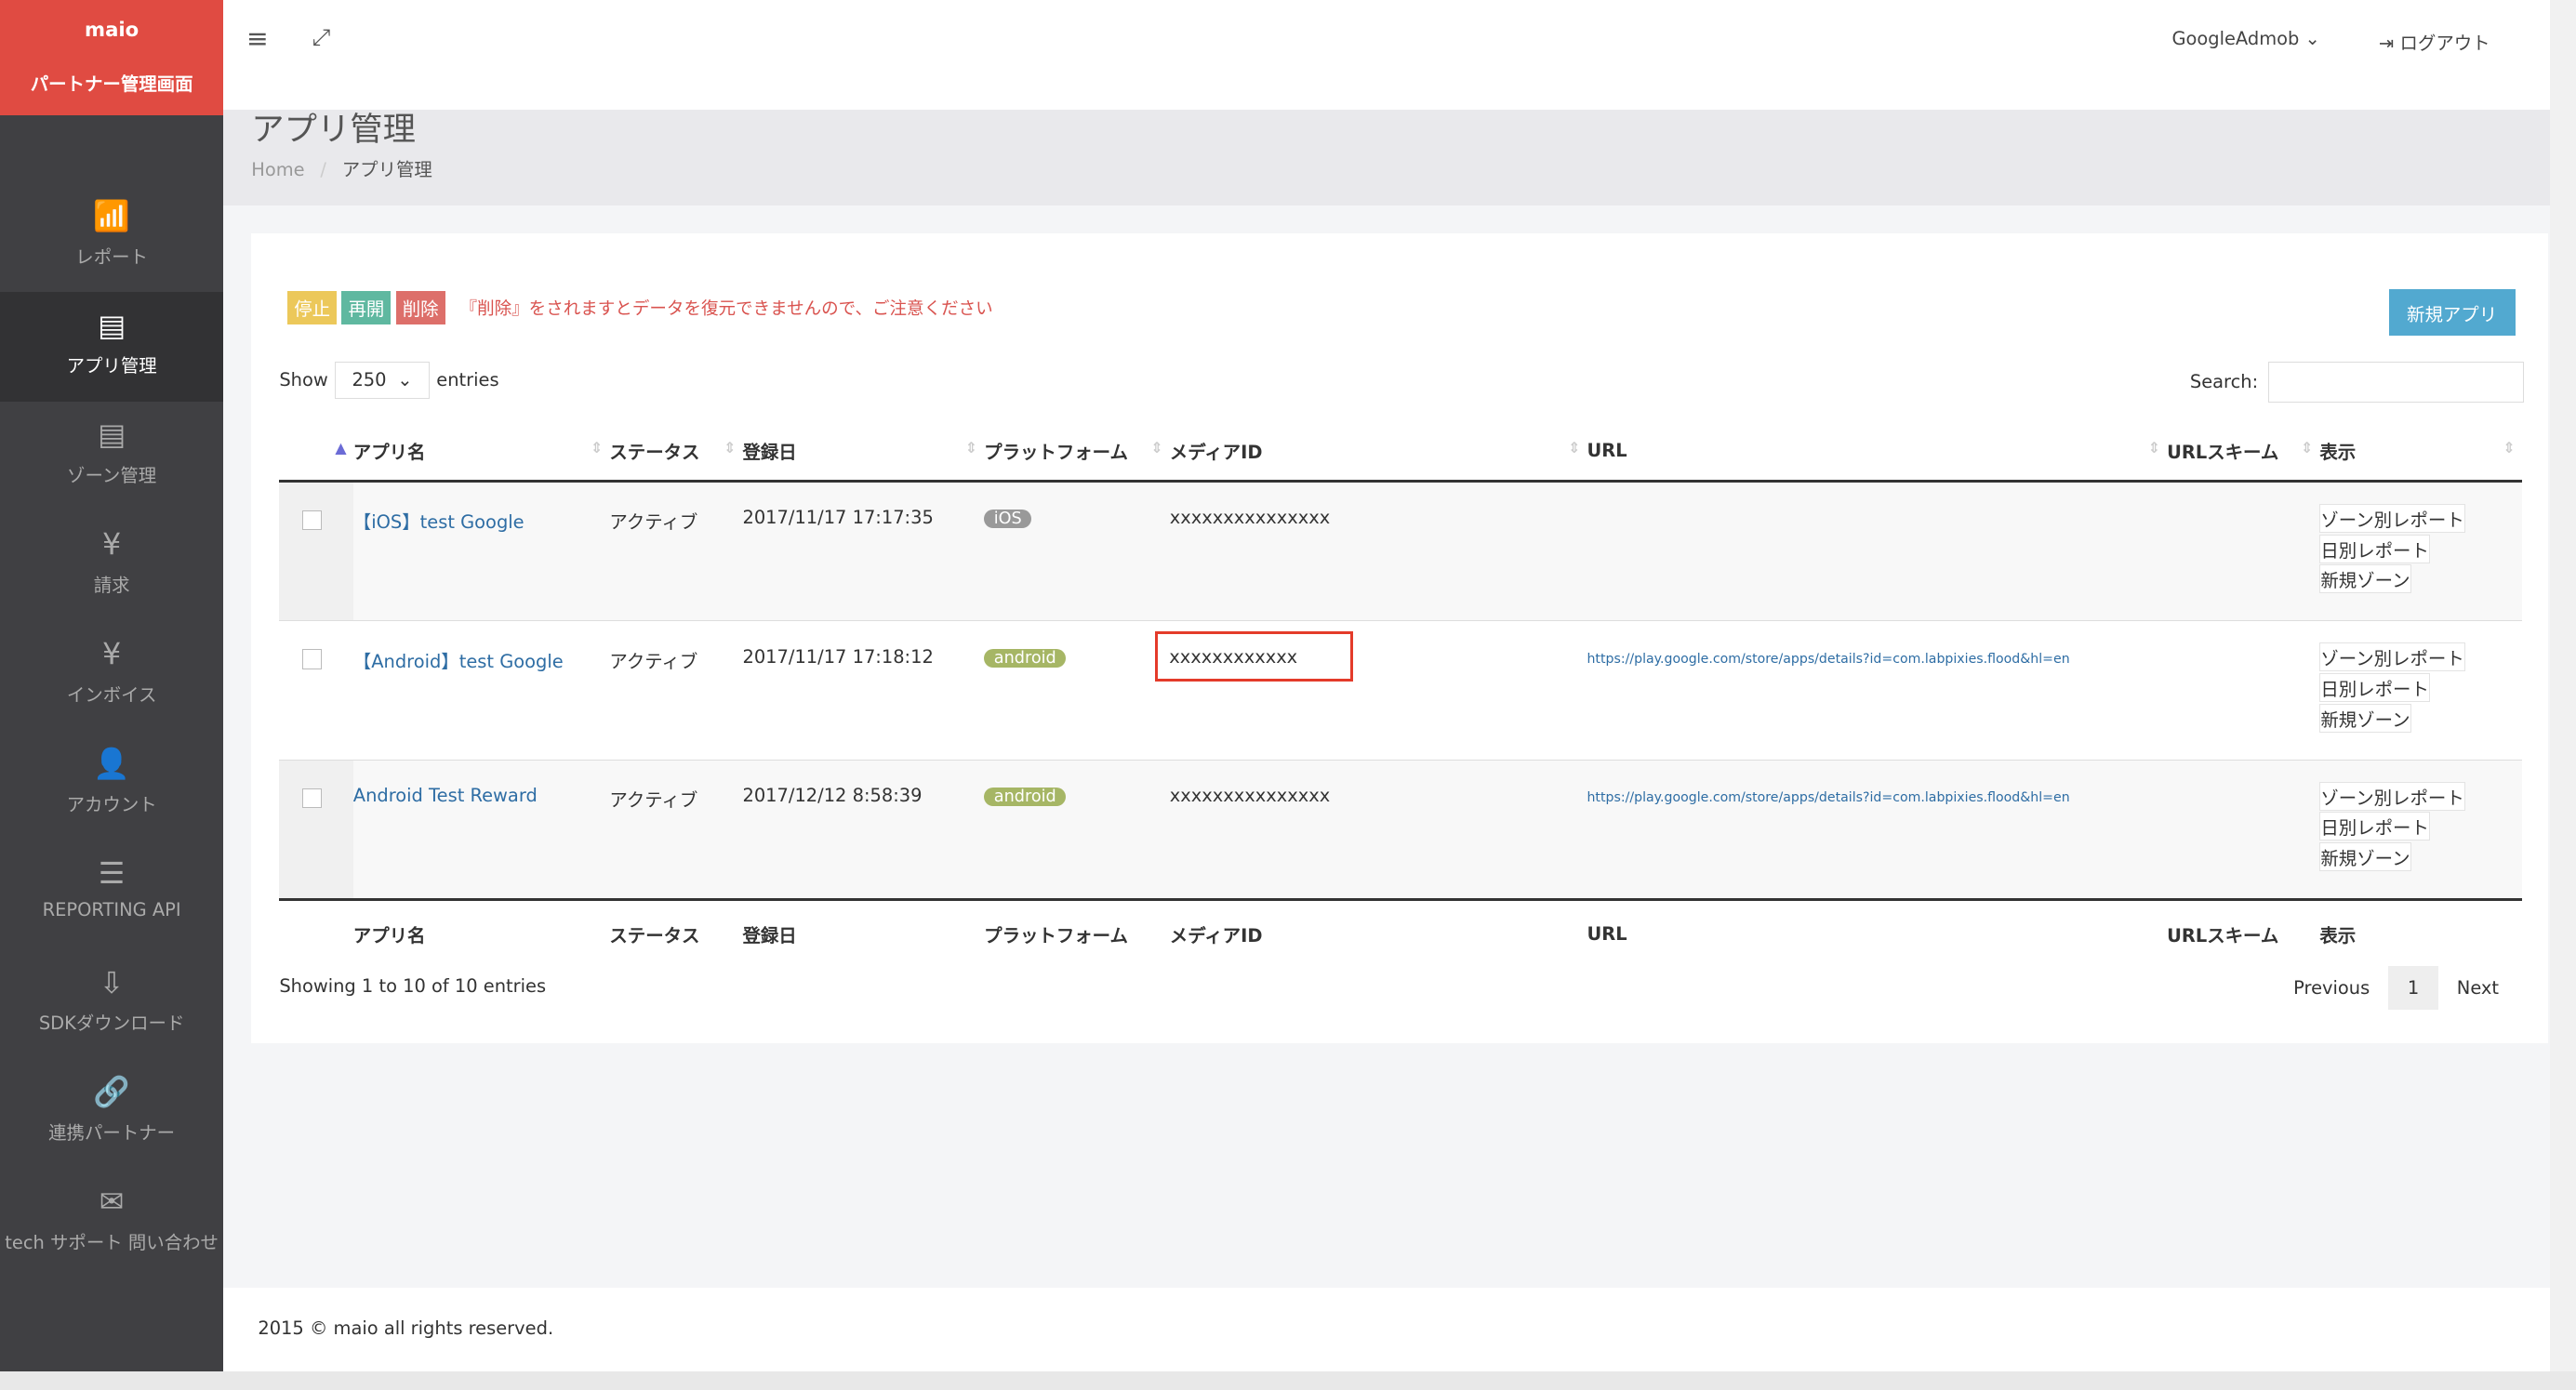 The height and width of the screenshot is (1390, 2576). What do you see at coordinates (278, 170) in the screenshot?
I see `breadcrumb-home: Home` at bounding box center [278, 170].